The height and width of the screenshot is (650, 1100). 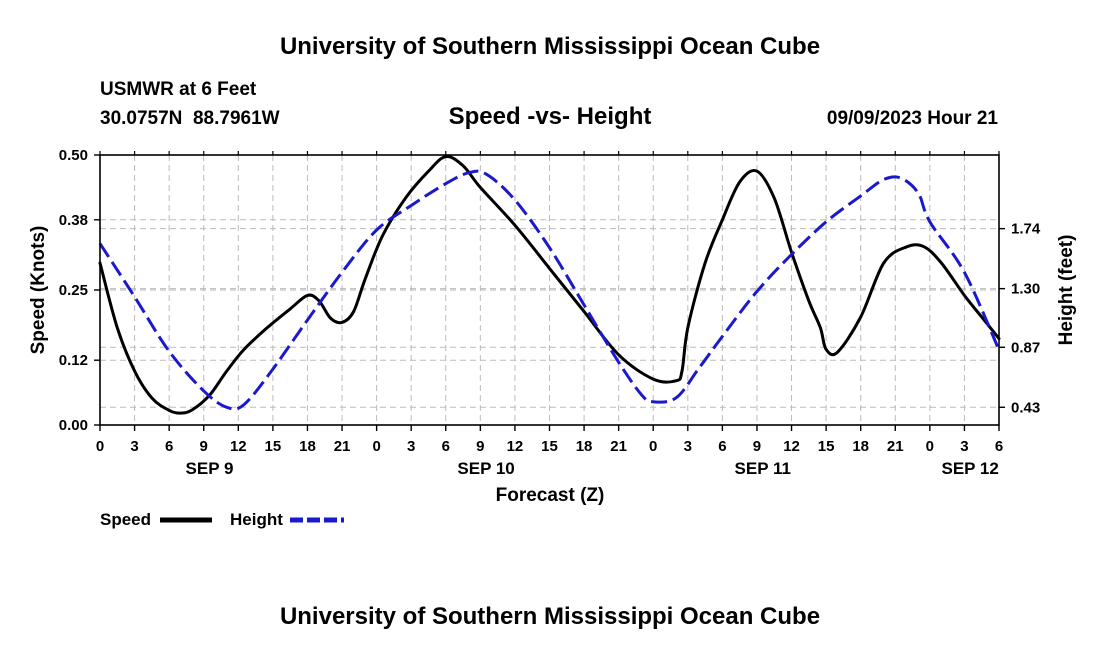 I want to click on legend: Speed Height, so click(x=222, y=519).